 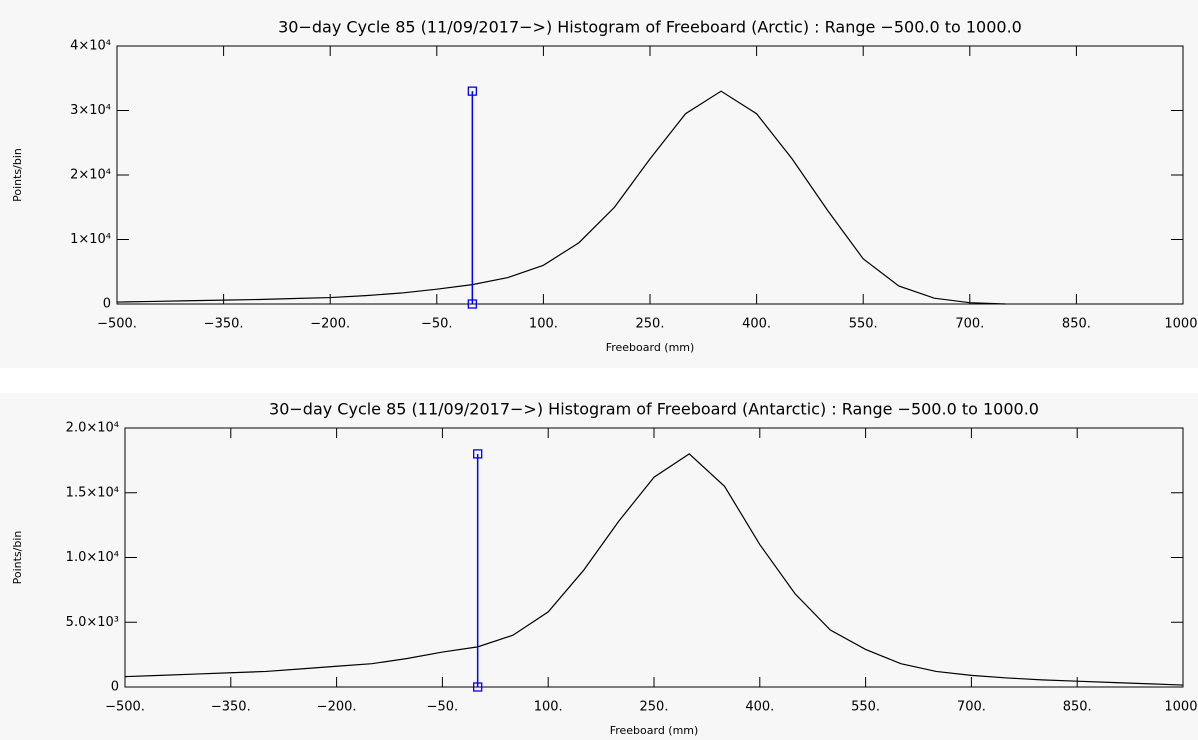 What do you see at coordinates (92, 622) in the screenshot?
I see `y-tick-label: 5.0×10³` at bounding box center [92, 622].